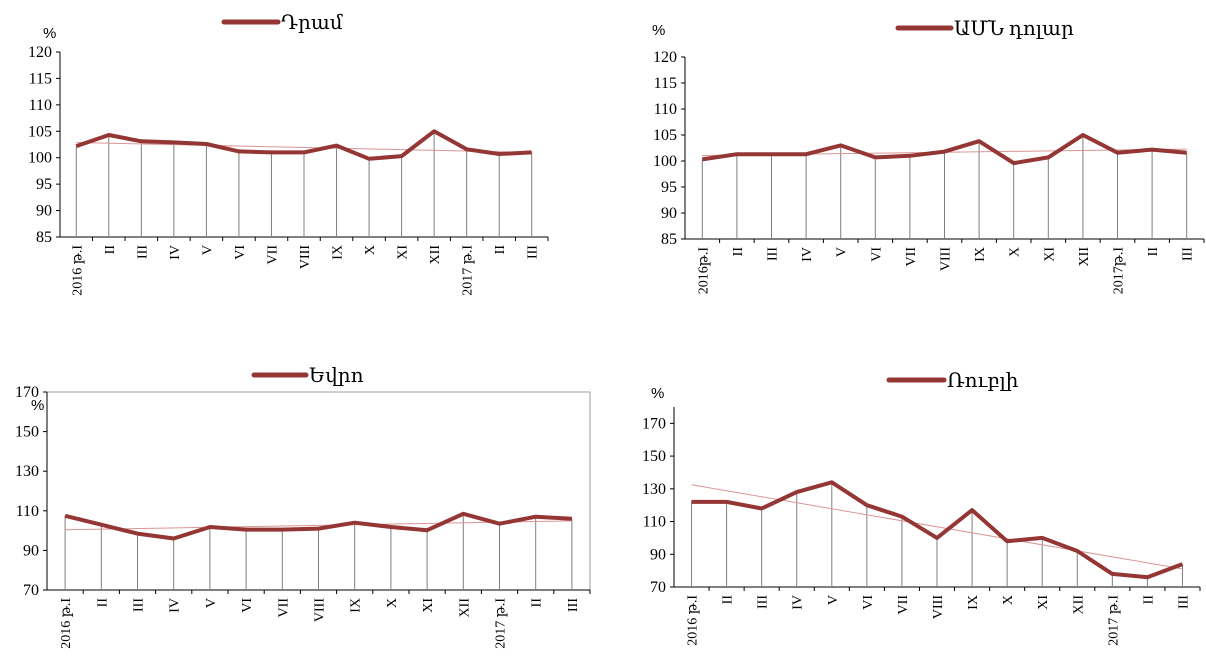  I want to click on y-tick-label: 100, so click(665, 161).